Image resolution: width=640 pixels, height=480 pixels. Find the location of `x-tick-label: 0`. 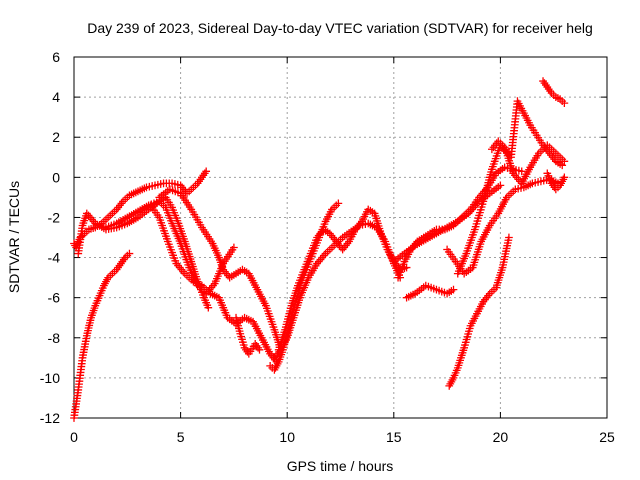

x-tick-label: 0 is located at coordinates (74, 437).